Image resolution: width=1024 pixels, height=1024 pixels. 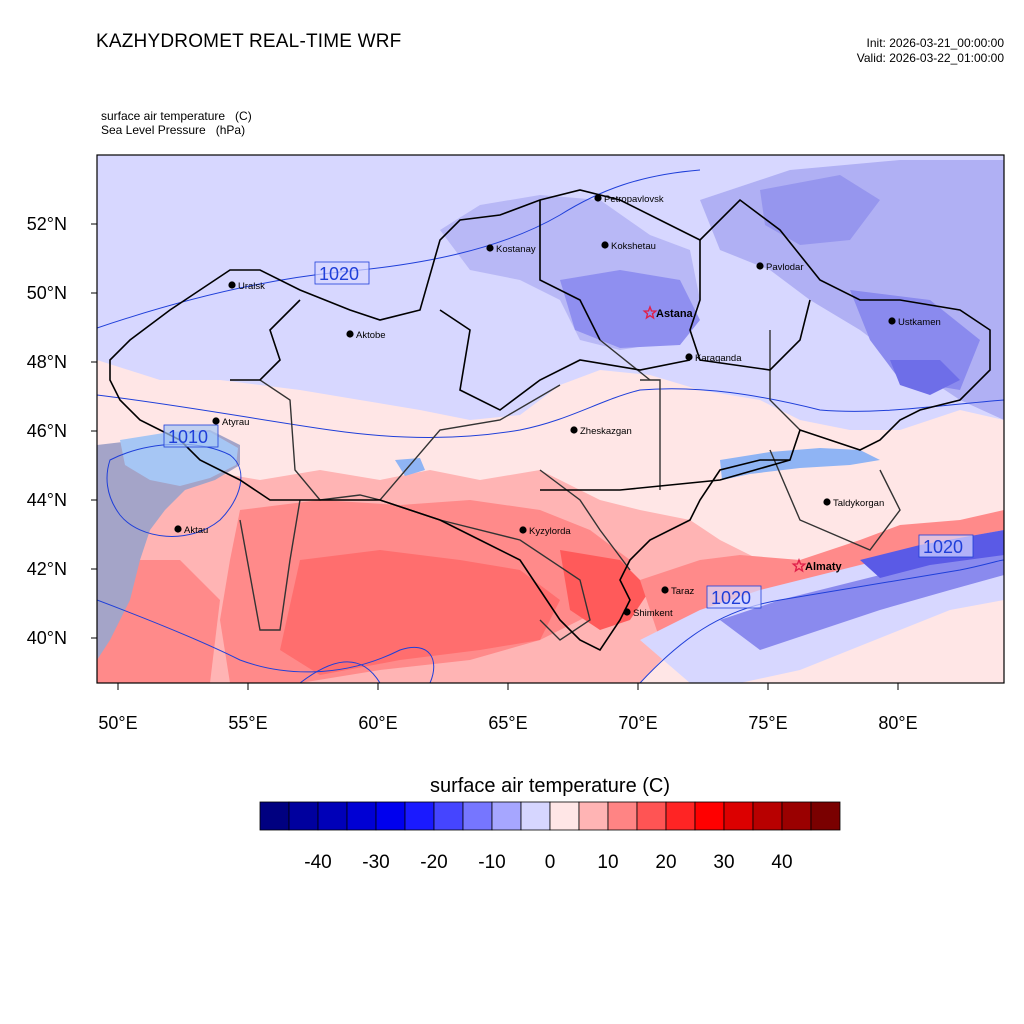 I want to click on city-astana: Astana, so click(x=668, y=312).